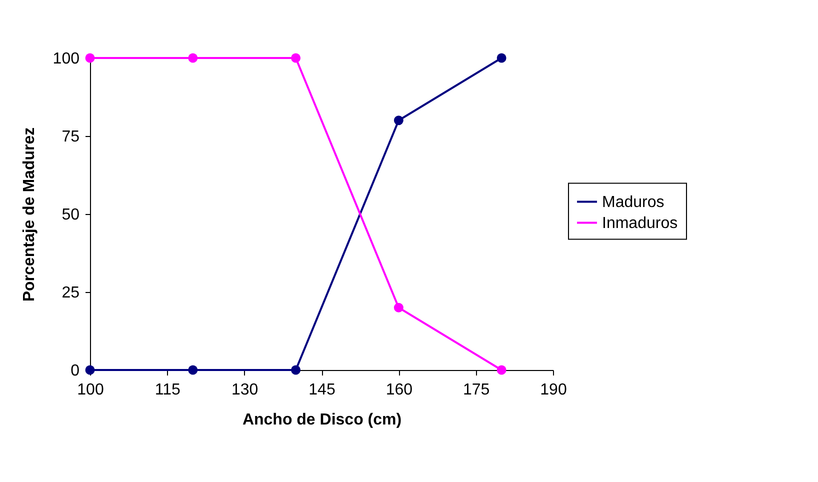  Describe the element at coordinates (71, 137) in the screenshot. I see `y-tick-label: 75` at that location.